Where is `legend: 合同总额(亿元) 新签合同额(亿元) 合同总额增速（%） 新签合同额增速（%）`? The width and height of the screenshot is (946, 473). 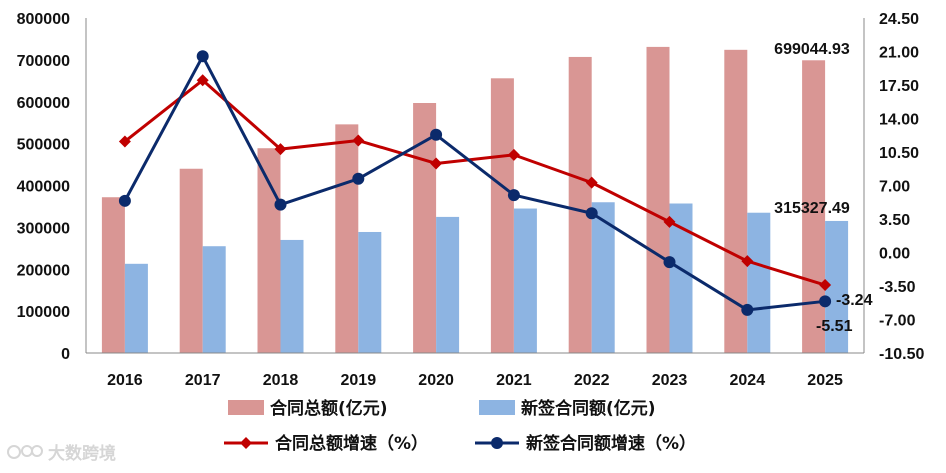 legend: 合同总额(亿元) 新签合同额(亿元) 合同总额增速（%） 新签合同额增速（%） is located at coordinates (460, 426).